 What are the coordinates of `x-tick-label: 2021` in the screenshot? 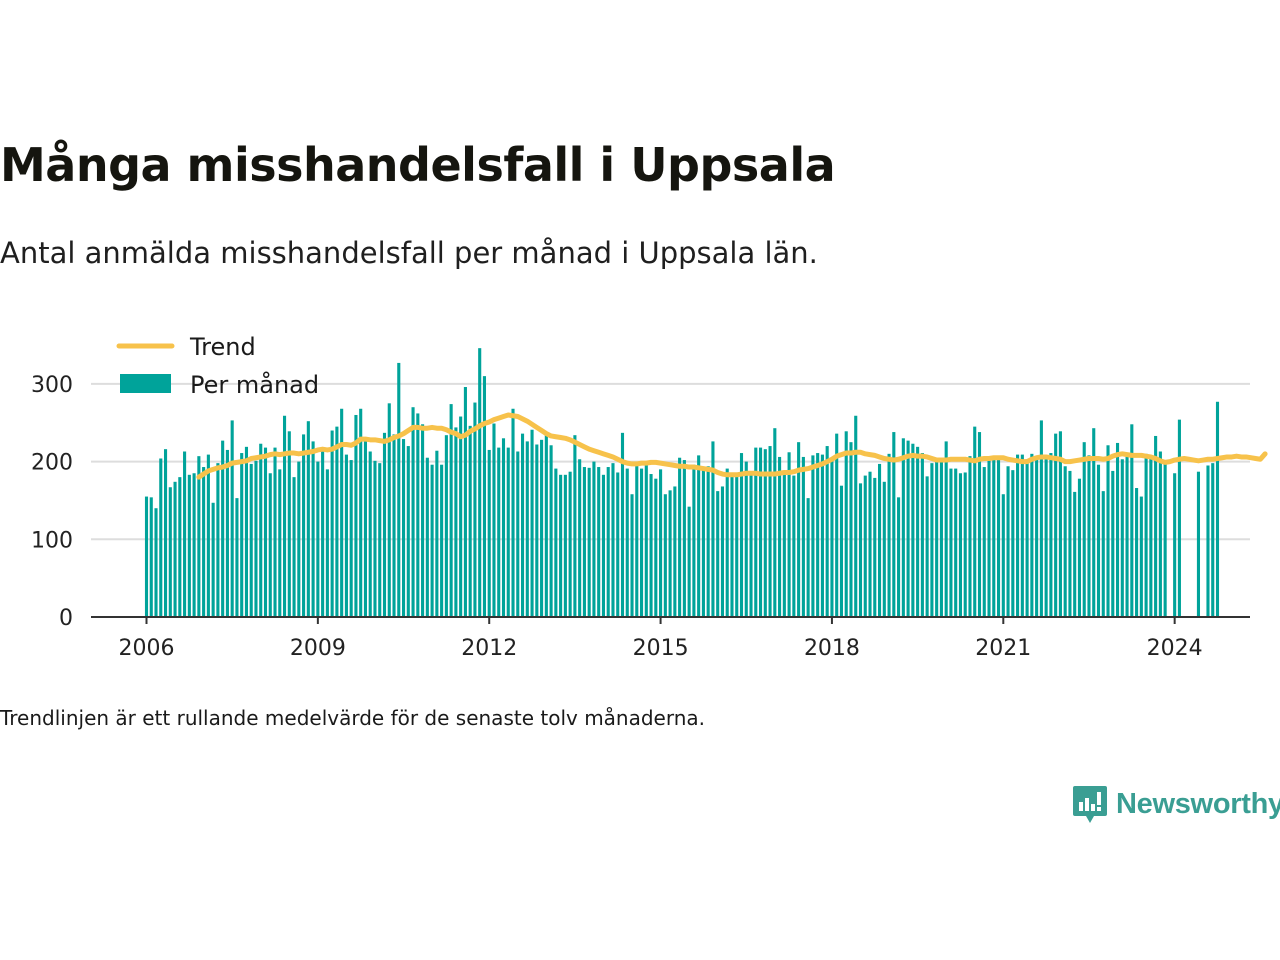 It's located at (1003, 648).